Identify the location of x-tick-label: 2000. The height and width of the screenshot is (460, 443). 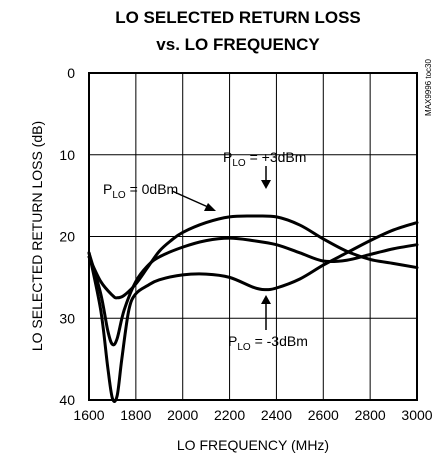
(182, 415).